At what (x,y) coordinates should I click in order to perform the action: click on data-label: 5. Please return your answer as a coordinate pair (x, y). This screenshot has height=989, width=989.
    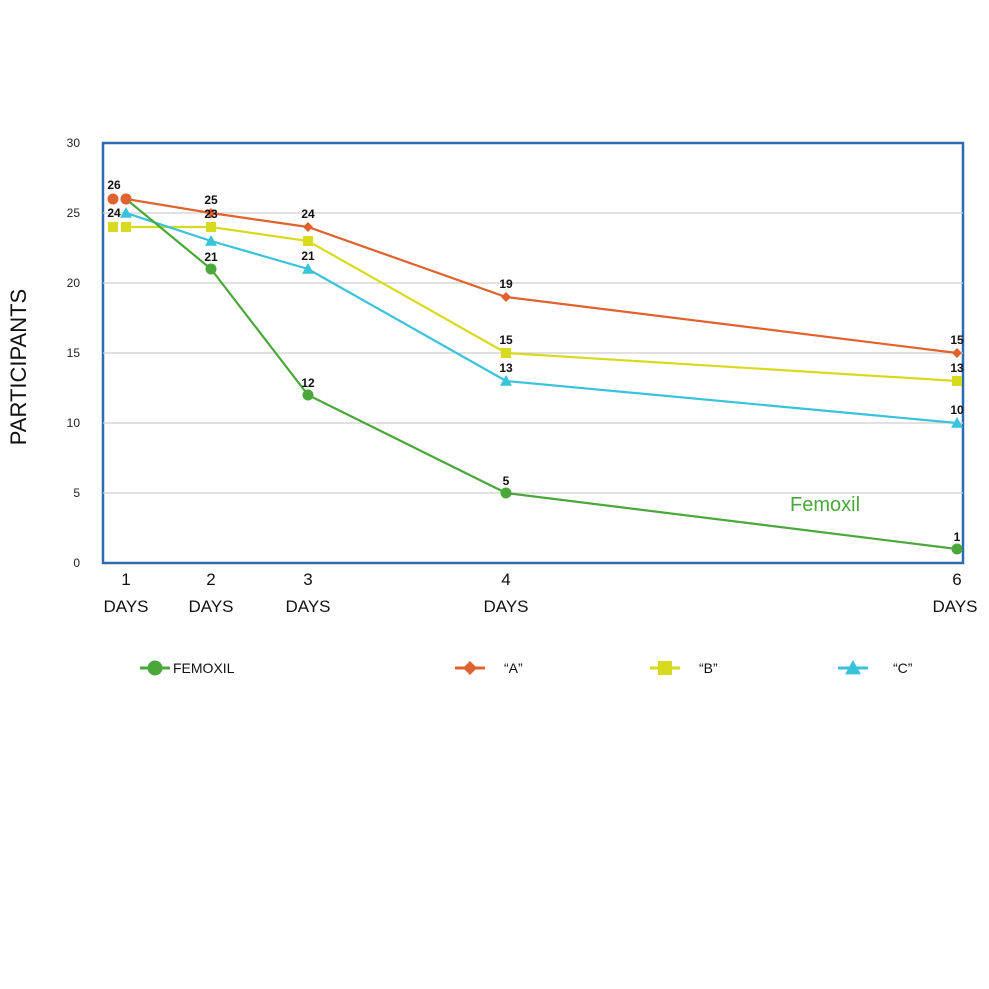
    Looking at the image, I should click on (506, 481).